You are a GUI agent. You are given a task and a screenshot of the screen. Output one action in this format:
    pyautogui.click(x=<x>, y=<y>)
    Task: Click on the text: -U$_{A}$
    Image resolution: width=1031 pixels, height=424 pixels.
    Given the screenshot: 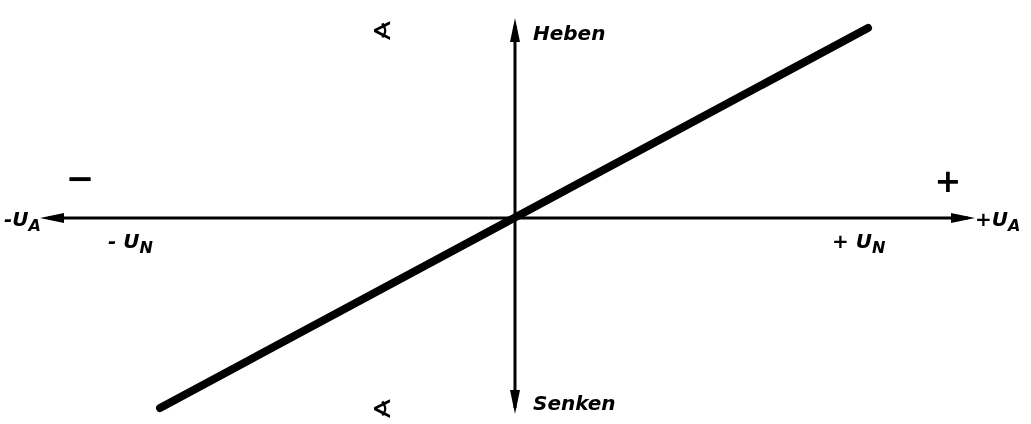 What is the action you would take?
    pyautogui.click(x=22, y=221)
    